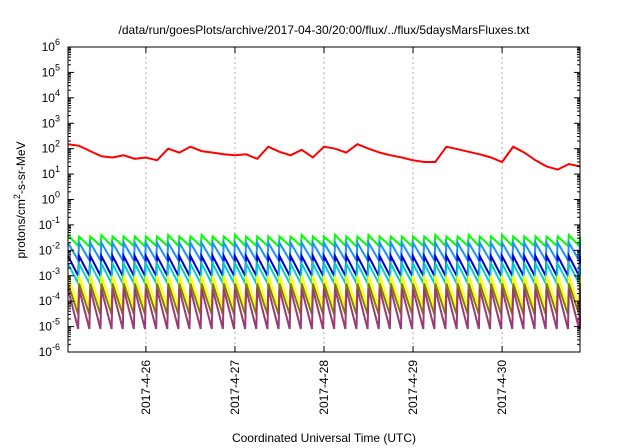  Describe the element at coordinates (235, 387) in the screenshot. I see `x-tick-label: 2017-4-27` at that location.